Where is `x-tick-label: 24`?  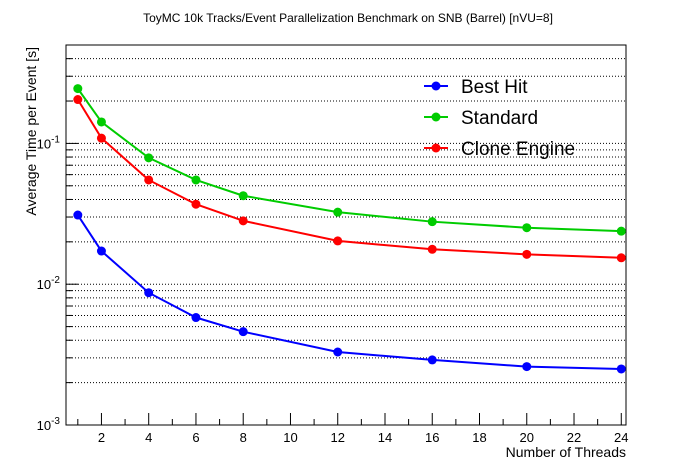
x-tick-label: 24 is located at coordinates (621, 437).